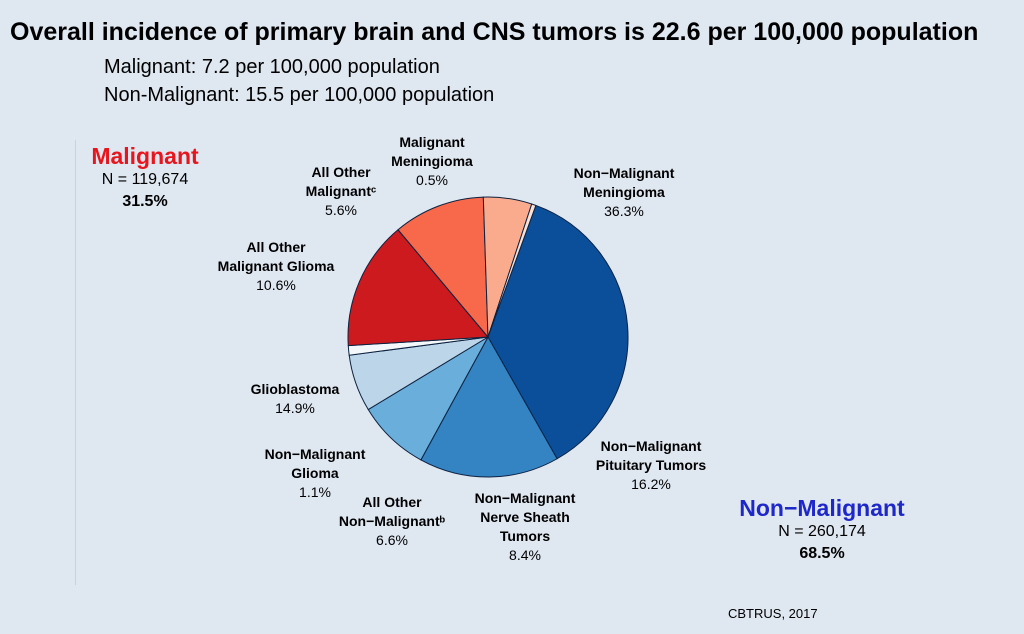 This screenshot has width=1024, height=634. Describe the element at coordinates (276, 285) in the screenshot. I see `slice-percent: 10.6%` at that location.